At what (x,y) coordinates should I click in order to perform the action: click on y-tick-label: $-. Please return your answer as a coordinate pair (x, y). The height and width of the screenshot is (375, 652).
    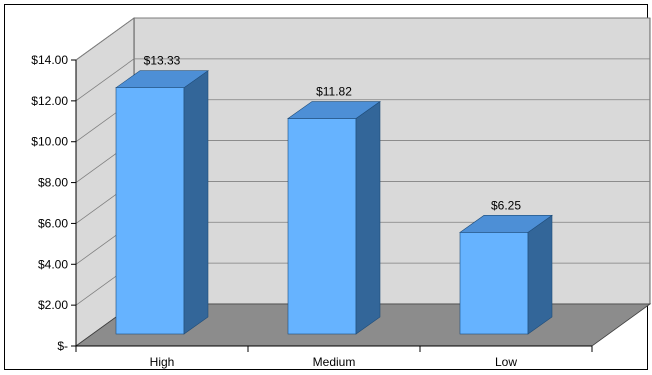
    Looking at the image, I should click on (62, 346).